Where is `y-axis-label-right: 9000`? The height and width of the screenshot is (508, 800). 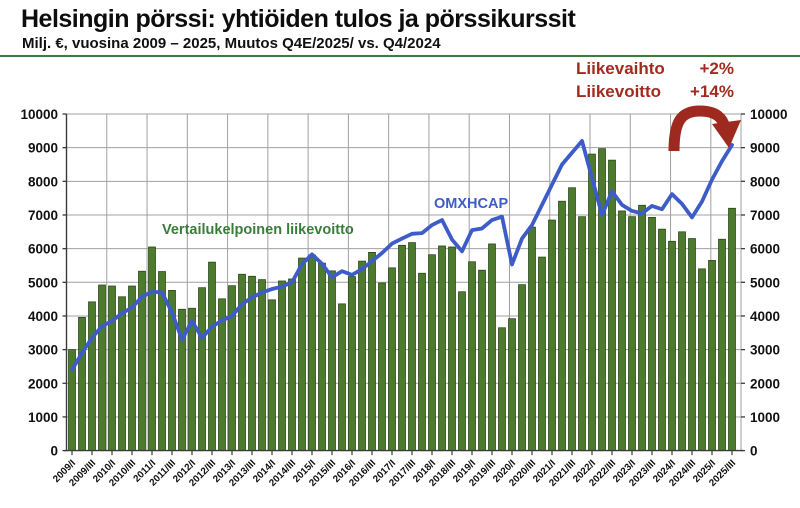
y-axis-label-right: 9000 is located at coordinates (765, 148).